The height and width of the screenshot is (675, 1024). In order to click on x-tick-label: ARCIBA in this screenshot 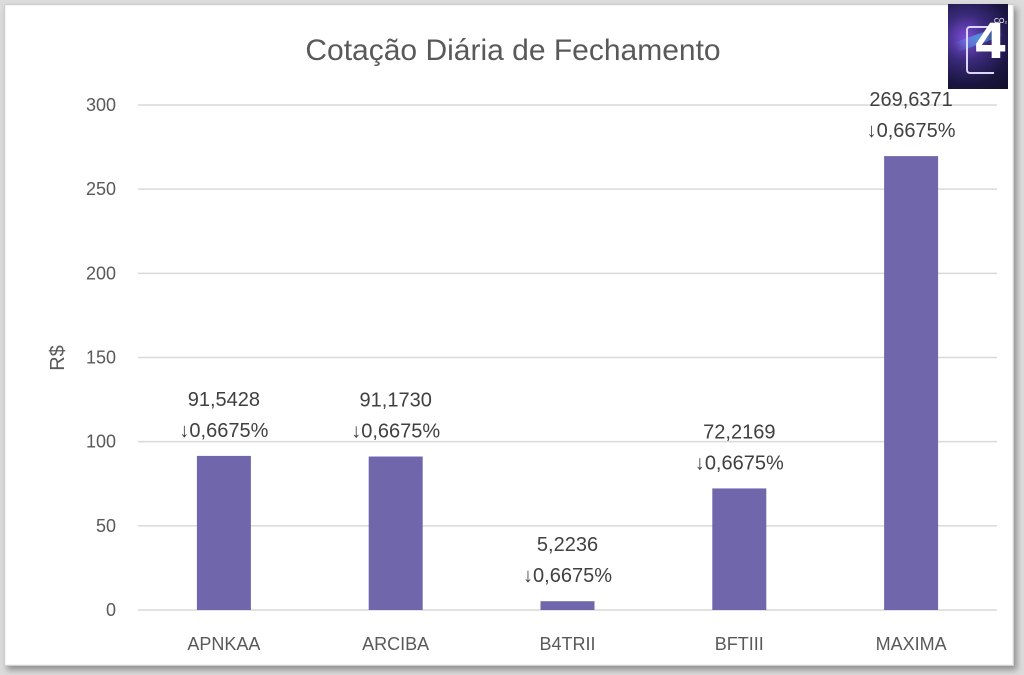, I will do `click(395, 644)`.